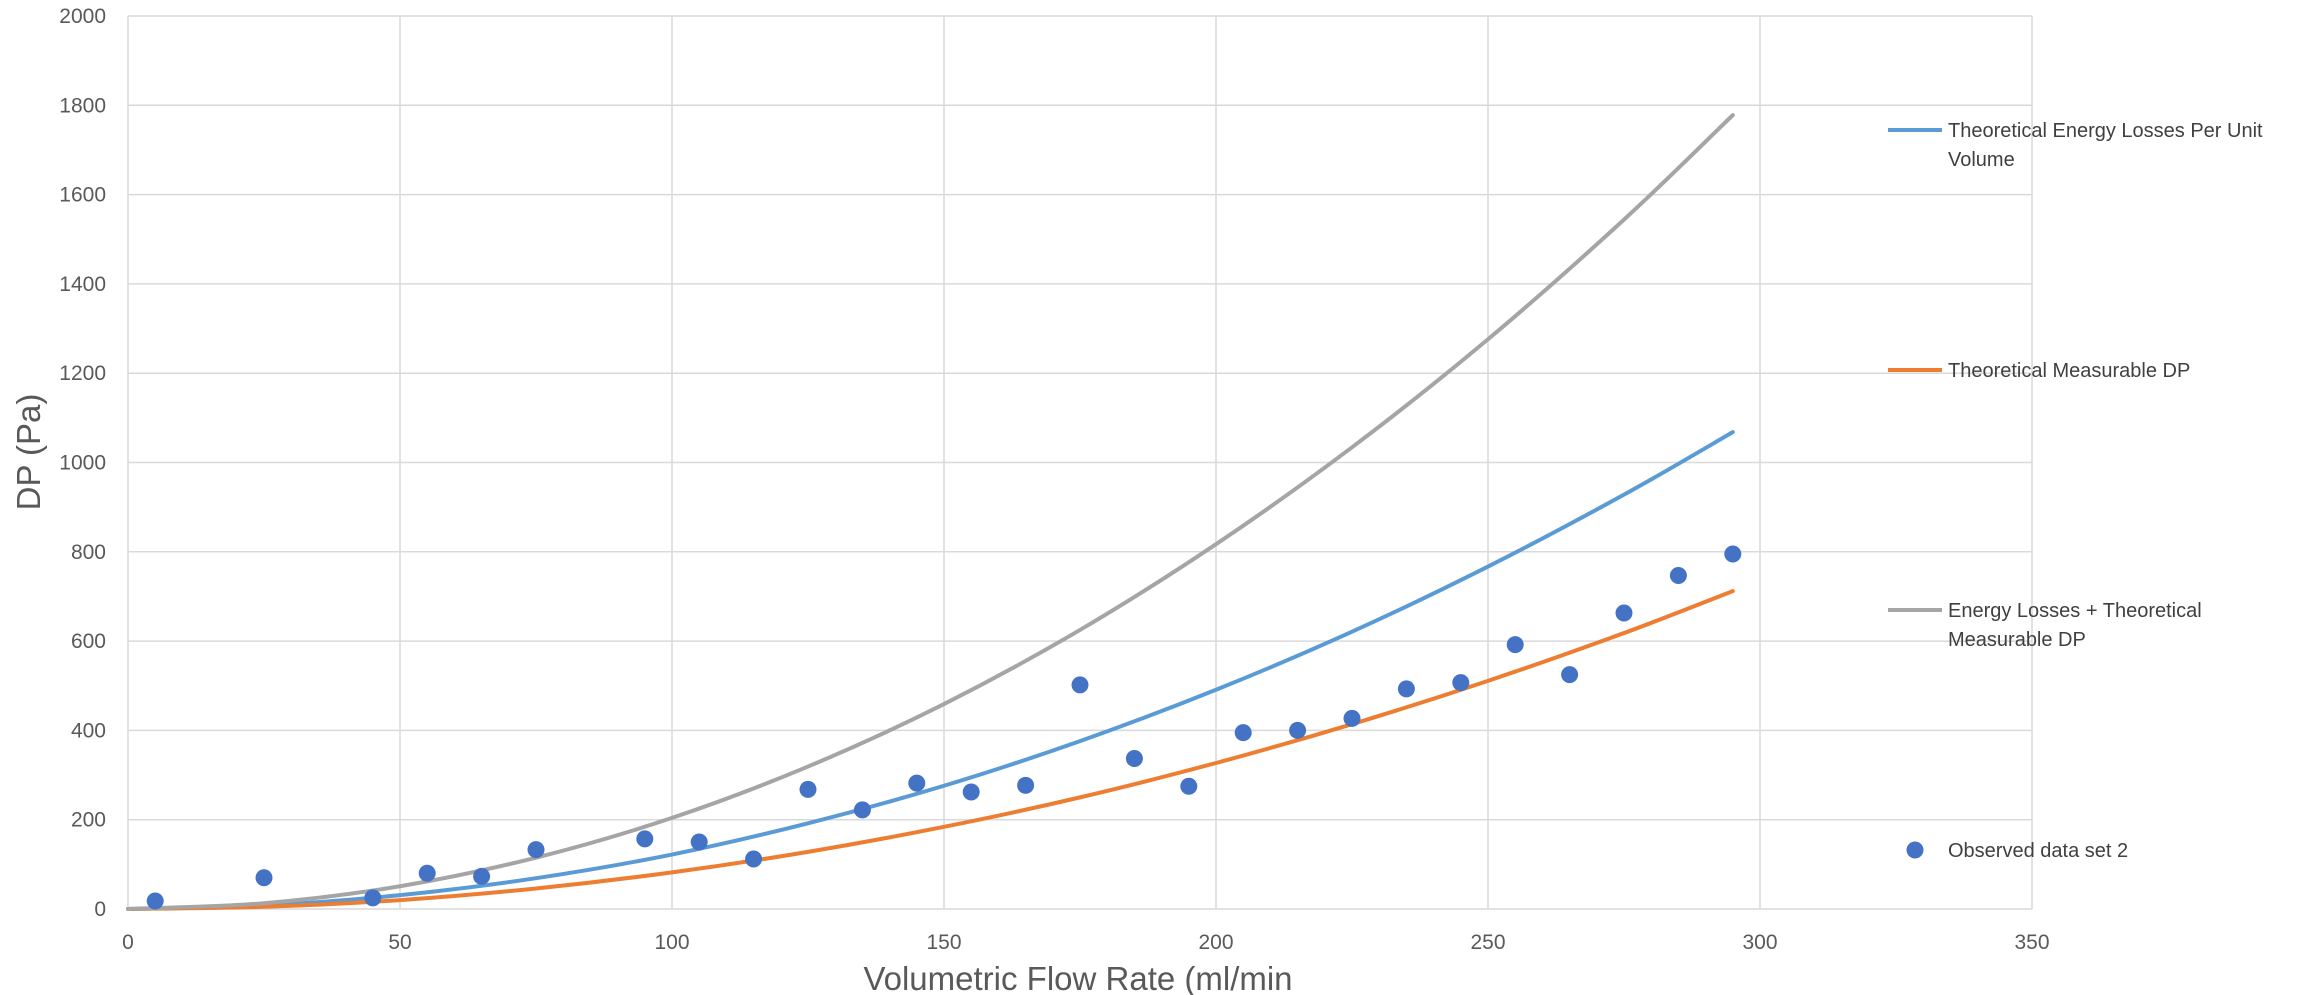  Describe the element at coordinates (82, 284) in the screenshot. I see `y-tick-label: 1400` at that location.